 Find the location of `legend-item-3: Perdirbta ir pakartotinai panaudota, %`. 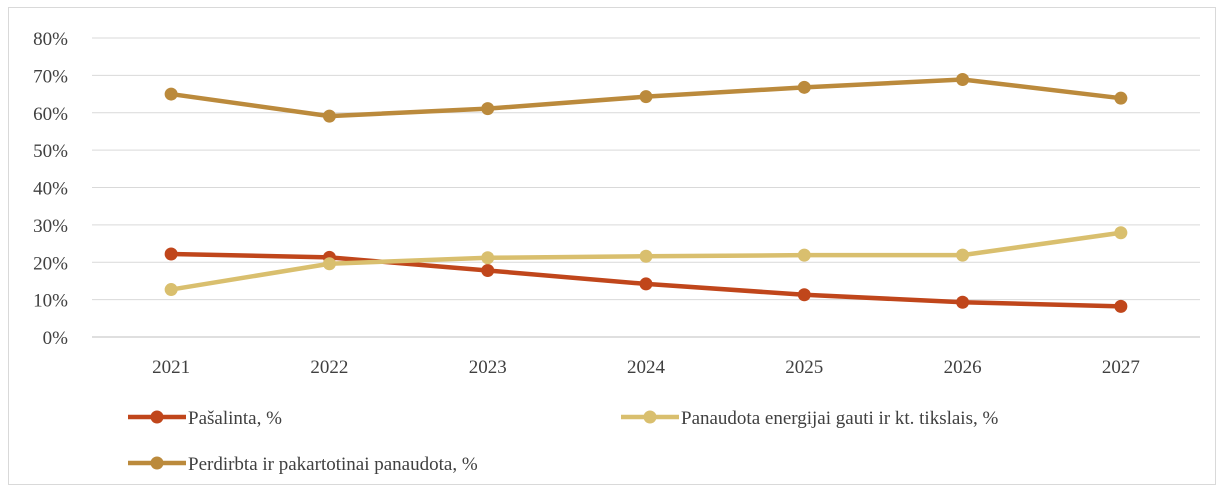

legend-item-3: Perdirbta ir pakartotinai panaudota, % is located at coordinates (303, 464).